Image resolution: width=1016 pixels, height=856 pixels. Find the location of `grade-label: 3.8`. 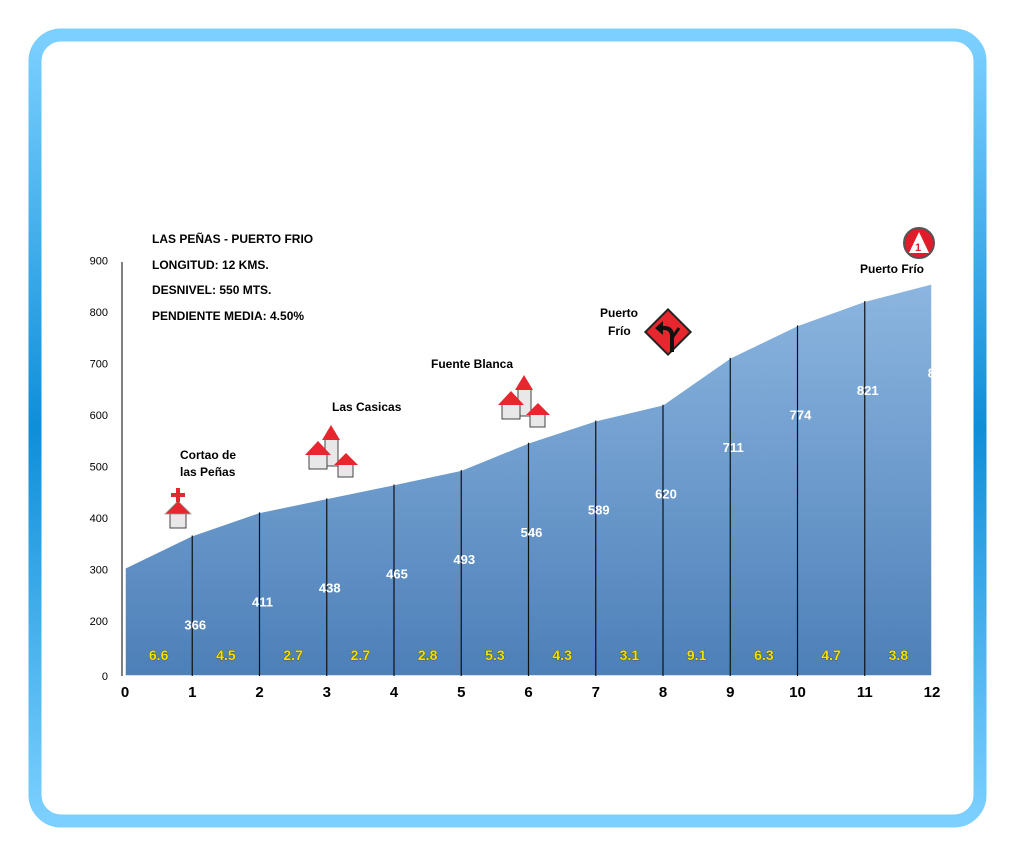

grade-label: 3.8 is located at coordinates (899, 655).